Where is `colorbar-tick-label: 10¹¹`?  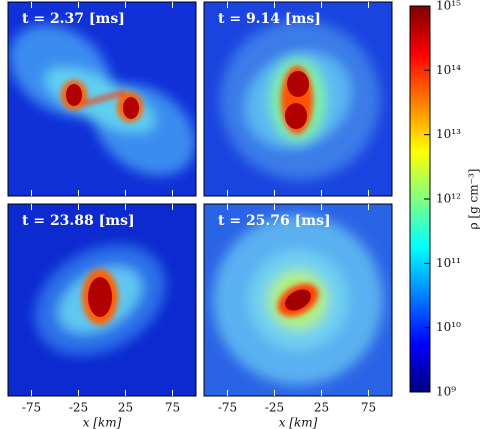 colorbar-tick-label: 10¹¹ is located at coordinates (448, 263).